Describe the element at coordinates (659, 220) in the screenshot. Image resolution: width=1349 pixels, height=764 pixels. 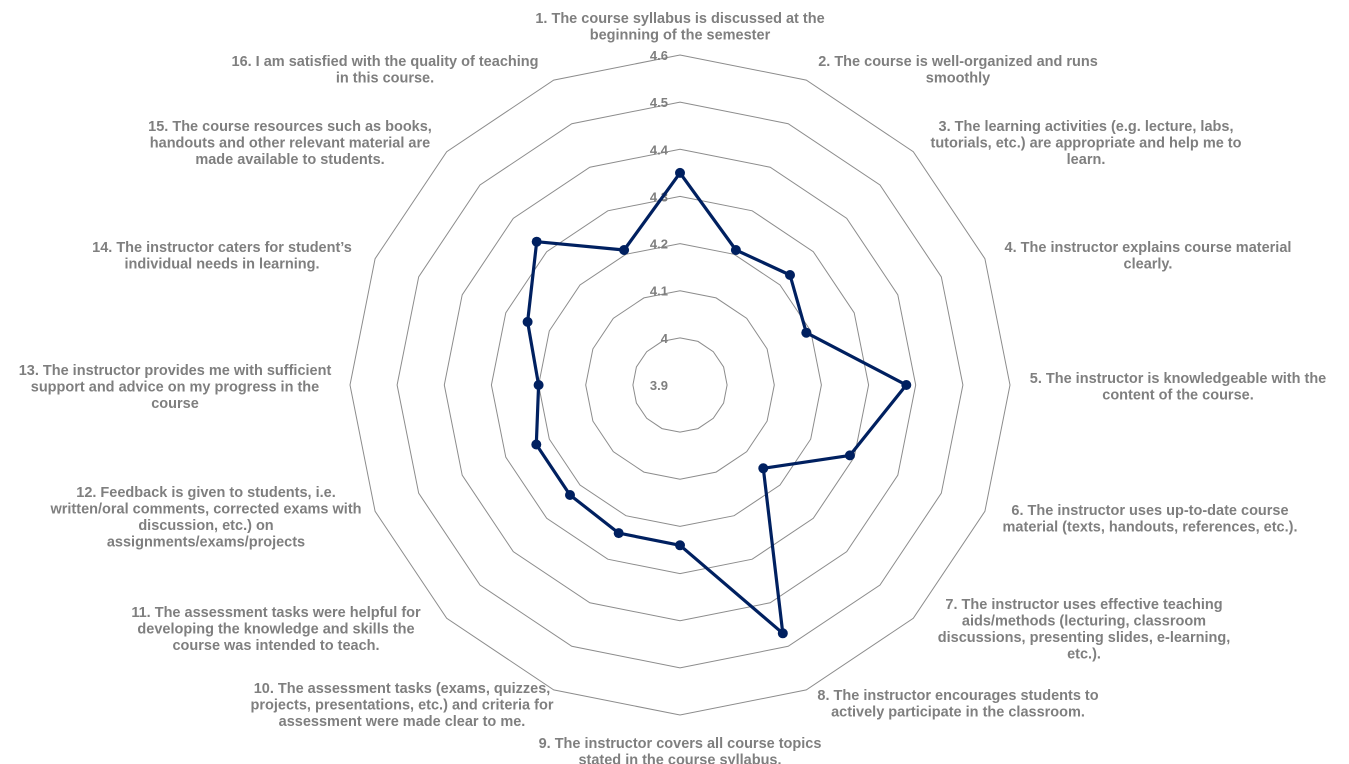
I see `tick-labels: 3.944.14.24.34.44.54.6` at that location.